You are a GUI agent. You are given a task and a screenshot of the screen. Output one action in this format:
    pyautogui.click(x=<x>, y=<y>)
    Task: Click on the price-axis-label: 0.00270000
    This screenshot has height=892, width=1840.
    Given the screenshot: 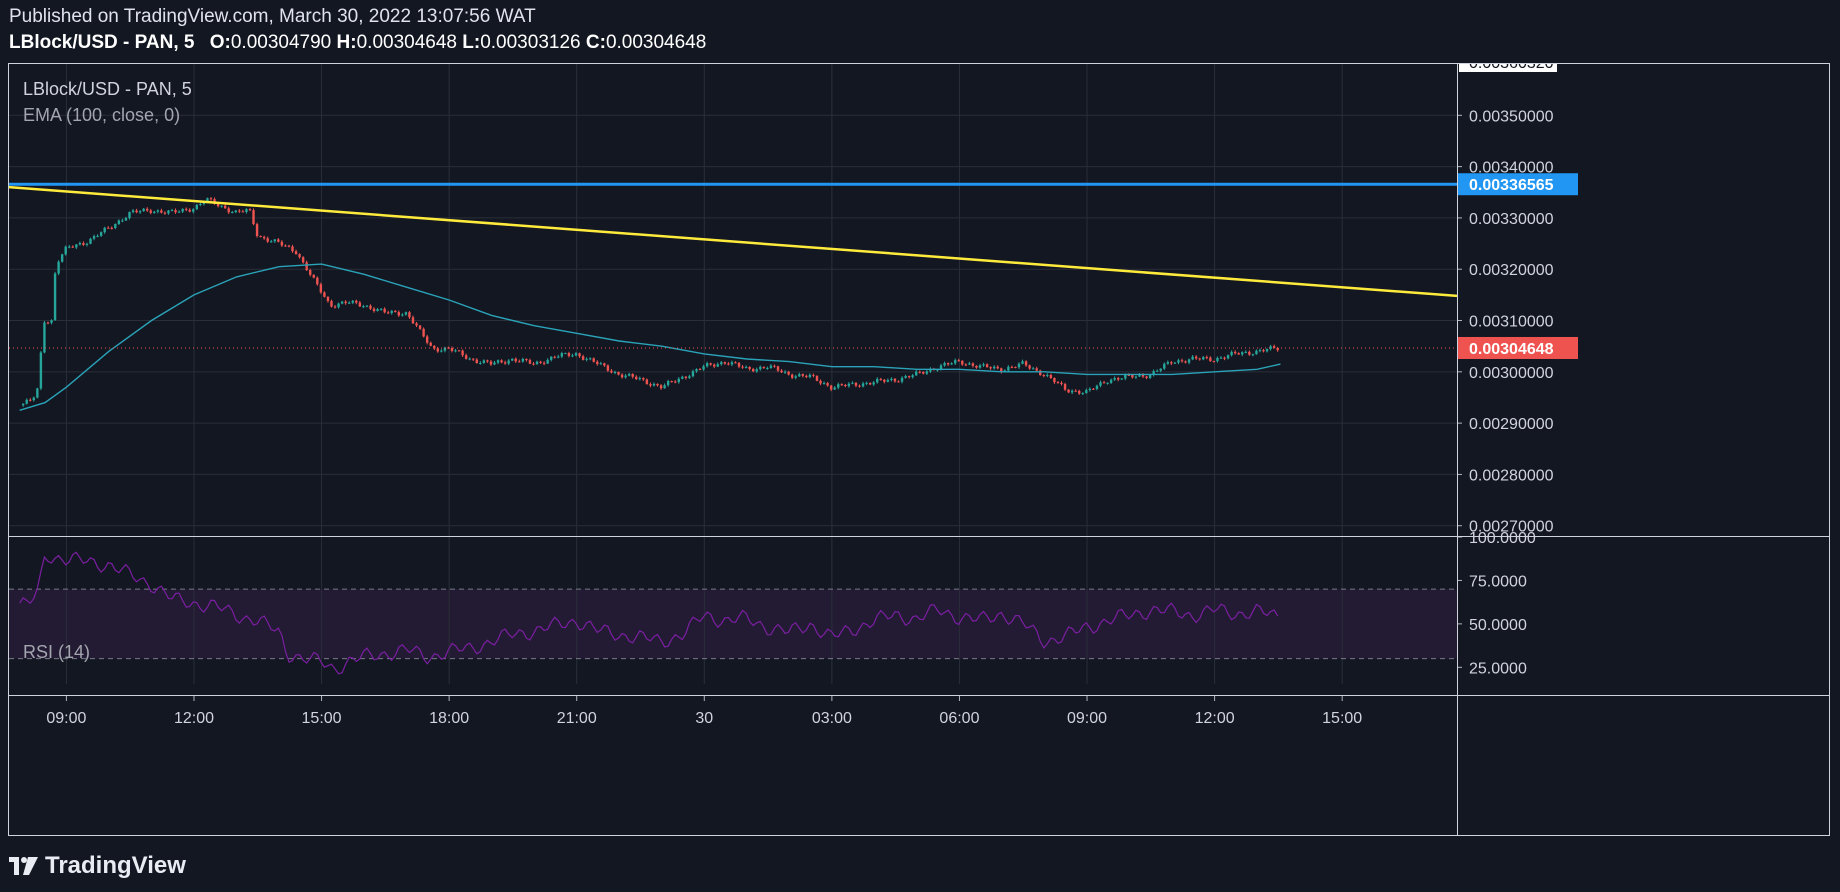 What is the action you would take?
    pyautogui.click(x=1511, y=527)
    